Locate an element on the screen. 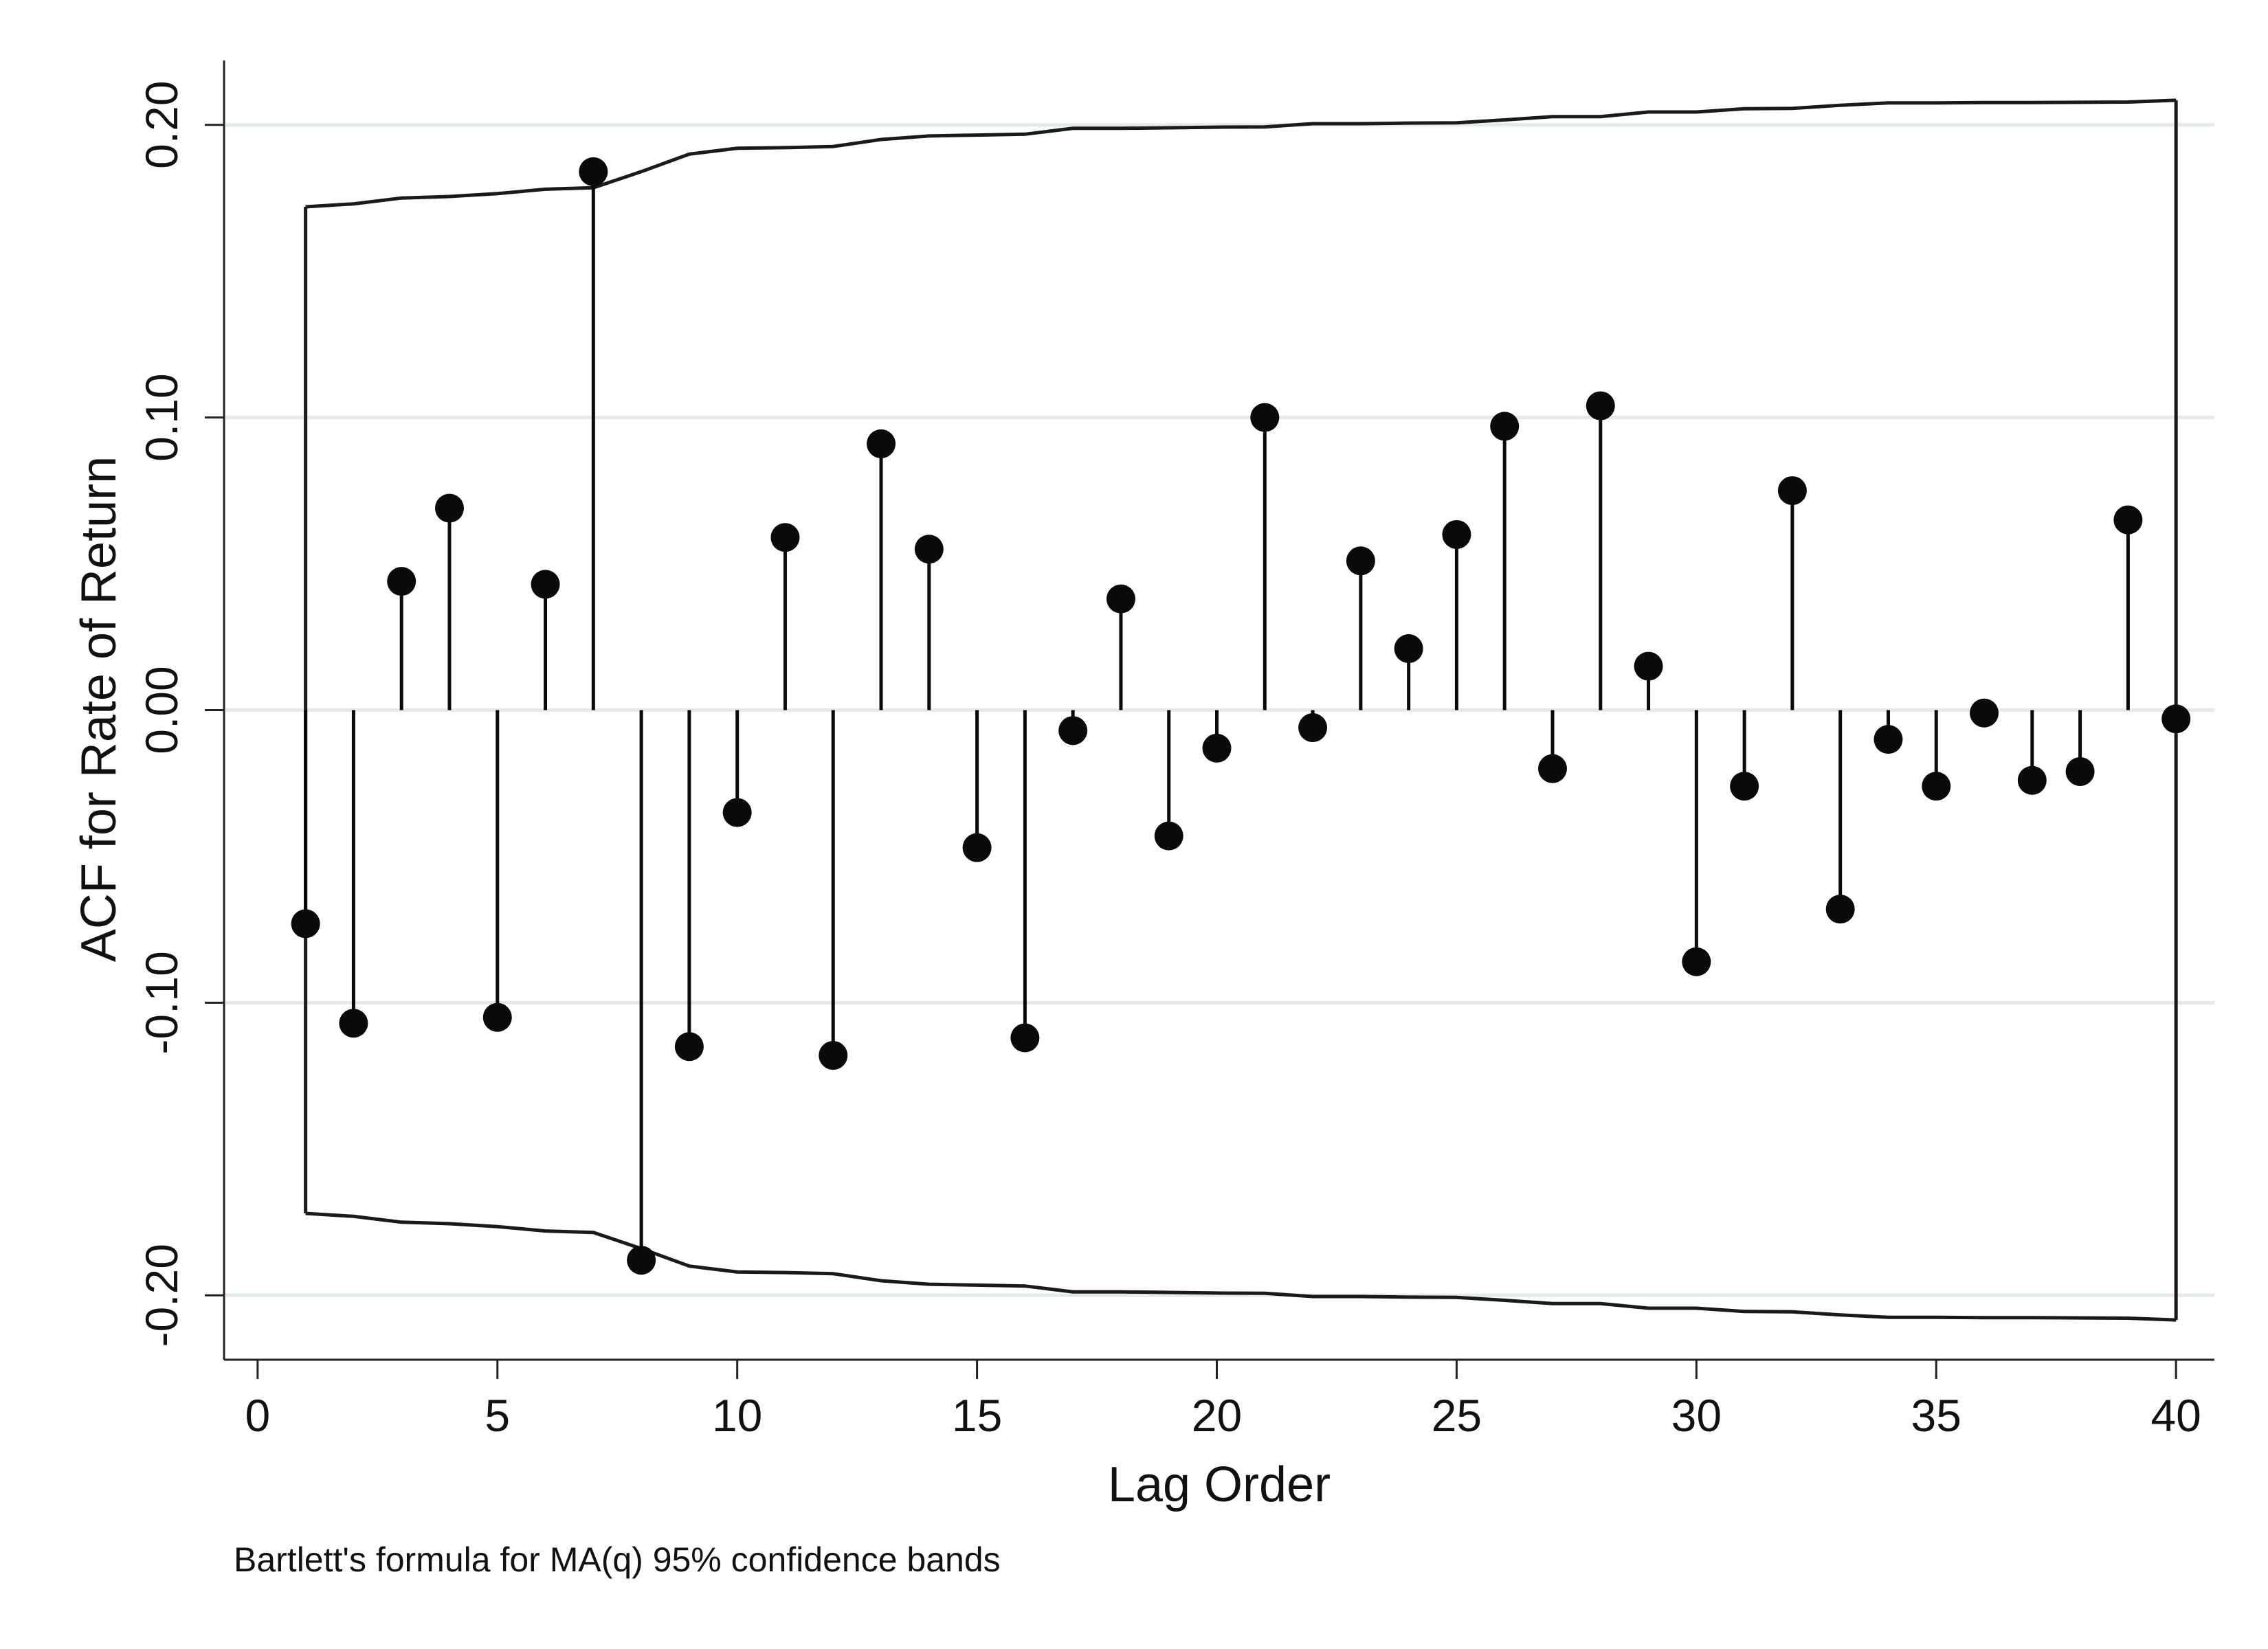  y-tick-label: -0.20 is located at coordinates (161, 1295).